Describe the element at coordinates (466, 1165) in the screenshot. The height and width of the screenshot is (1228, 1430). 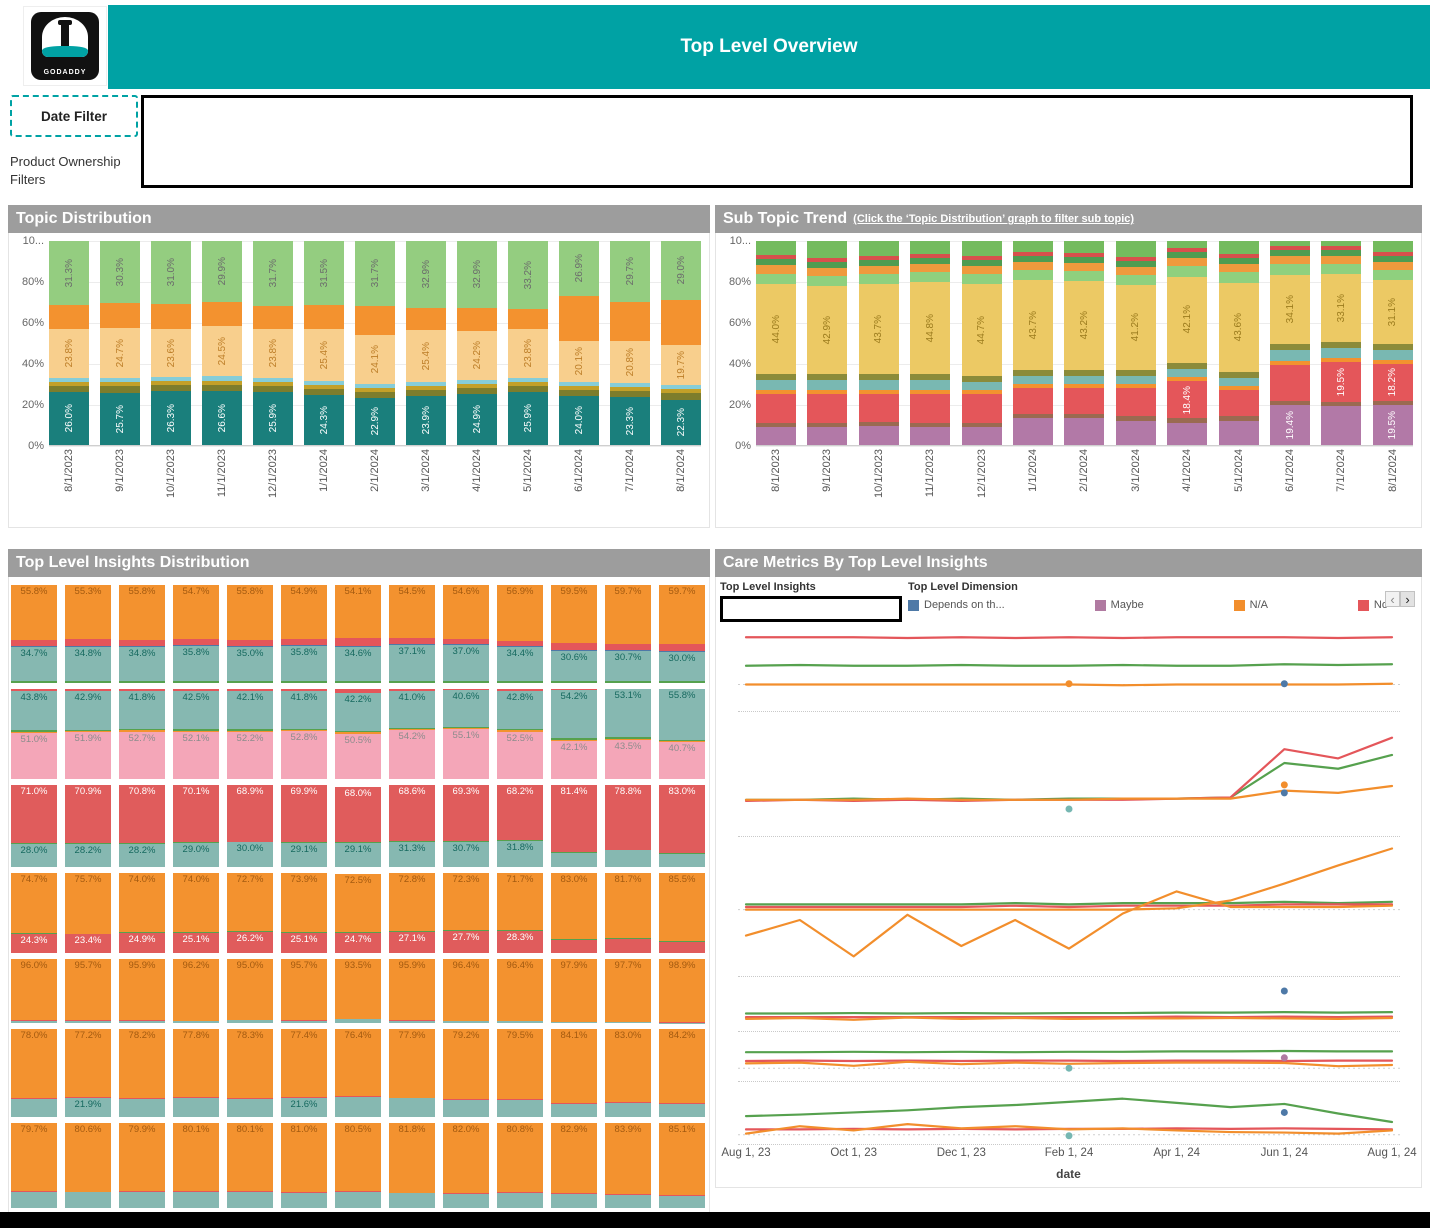
I see `insight-bar: 82.0%` at that location.